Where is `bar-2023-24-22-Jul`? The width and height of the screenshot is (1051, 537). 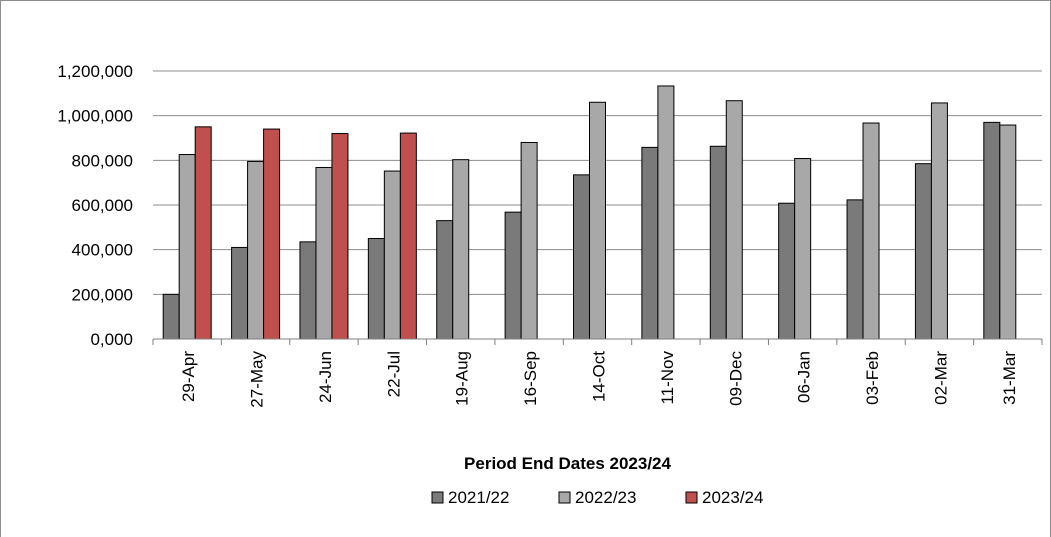
bar-2023-24-22-Jul is located at coordinates (408, 236).